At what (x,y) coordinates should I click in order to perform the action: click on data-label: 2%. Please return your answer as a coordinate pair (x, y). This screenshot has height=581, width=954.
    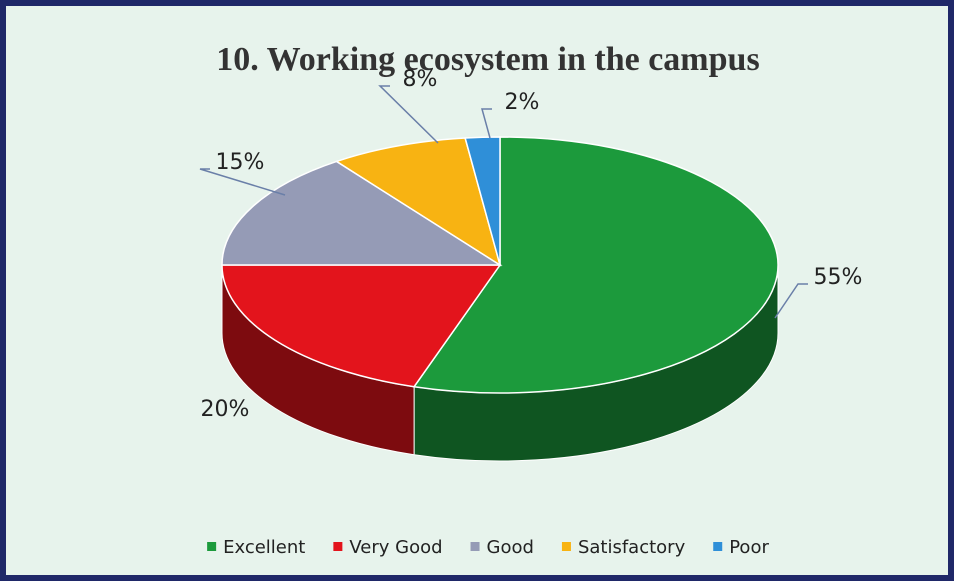
    Looking at the image, I should click on (522, 102).